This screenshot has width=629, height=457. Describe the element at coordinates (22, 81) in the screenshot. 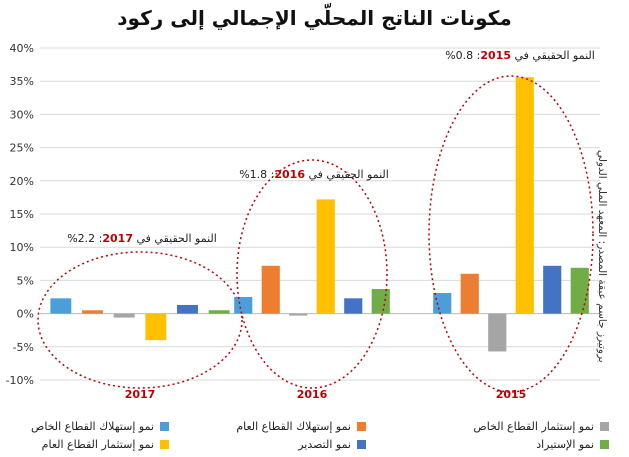

I see `y-tick-label: 35%` at that location.